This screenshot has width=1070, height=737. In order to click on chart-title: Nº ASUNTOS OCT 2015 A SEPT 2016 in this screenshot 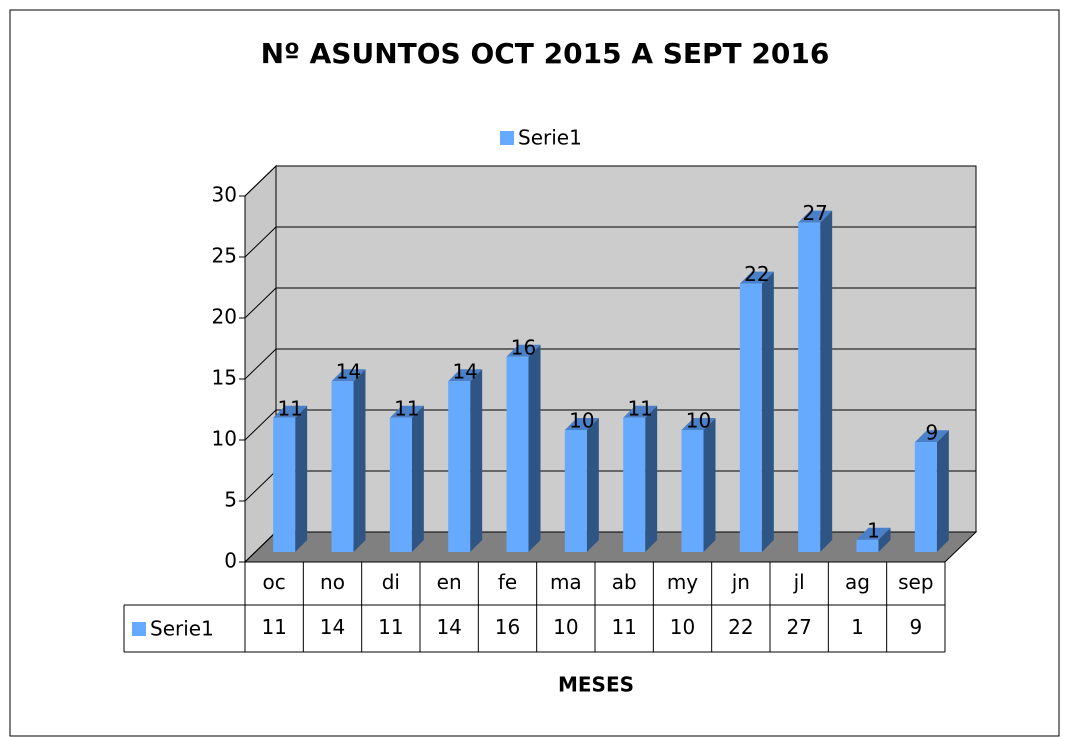, I will do `click(545, 53)`.